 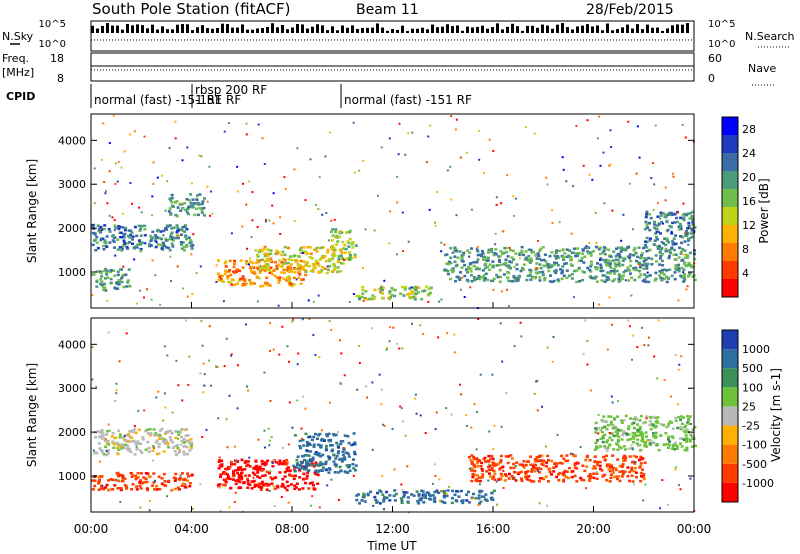 I want to click on date-label: 28/Feb/2015, so click(x=630, y=10).